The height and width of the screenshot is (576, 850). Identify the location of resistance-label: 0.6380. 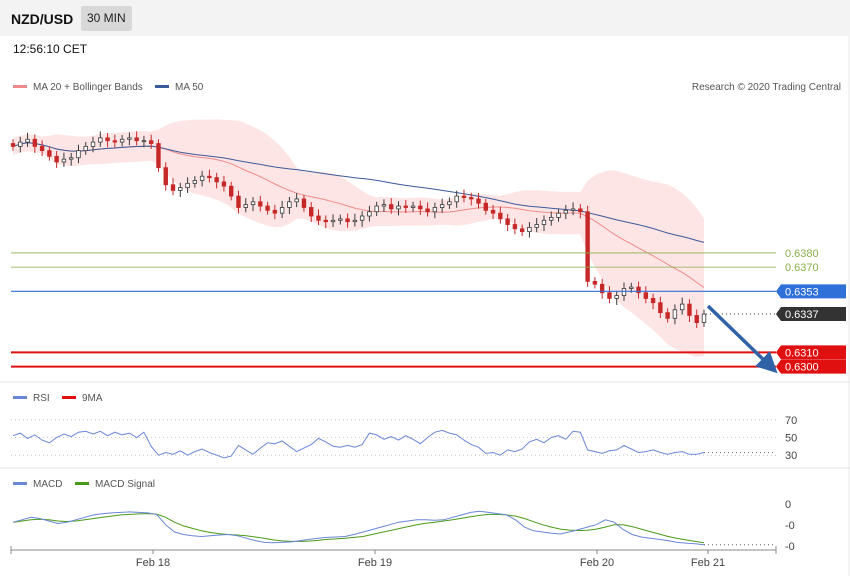
(802, 254).